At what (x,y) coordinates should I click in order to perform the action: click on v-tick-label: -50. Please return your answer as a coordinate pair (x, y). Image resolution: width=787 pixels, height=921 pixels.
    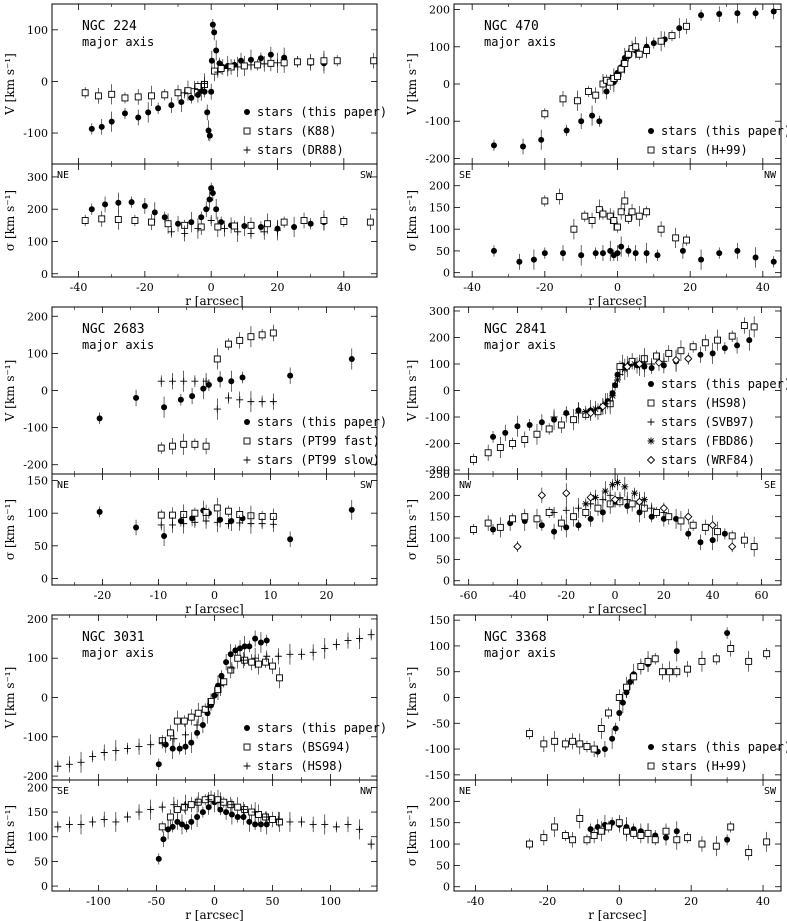
    Looking at the image, I should click on (441, 723).